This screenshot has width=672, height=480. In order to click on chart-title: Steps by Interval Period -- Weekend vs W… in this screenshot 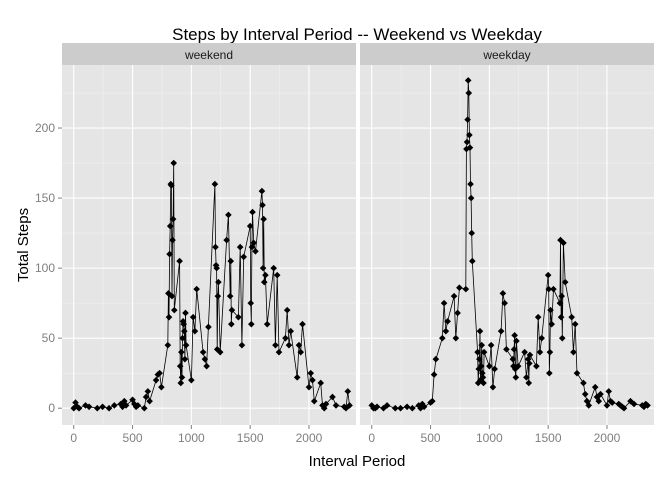, I will do `click(357, 34)`.